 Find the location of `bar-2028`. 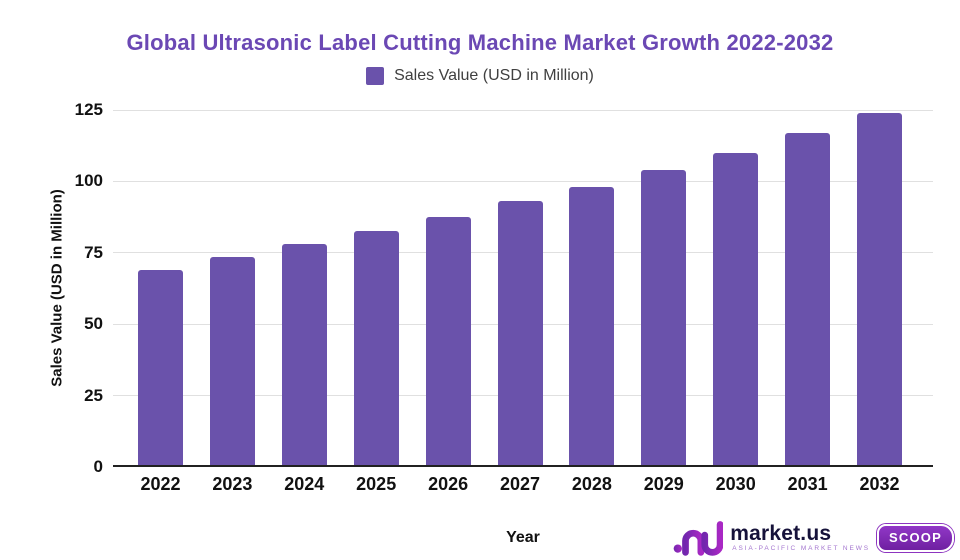

bar-2028 is located at coordinates (592, 327).